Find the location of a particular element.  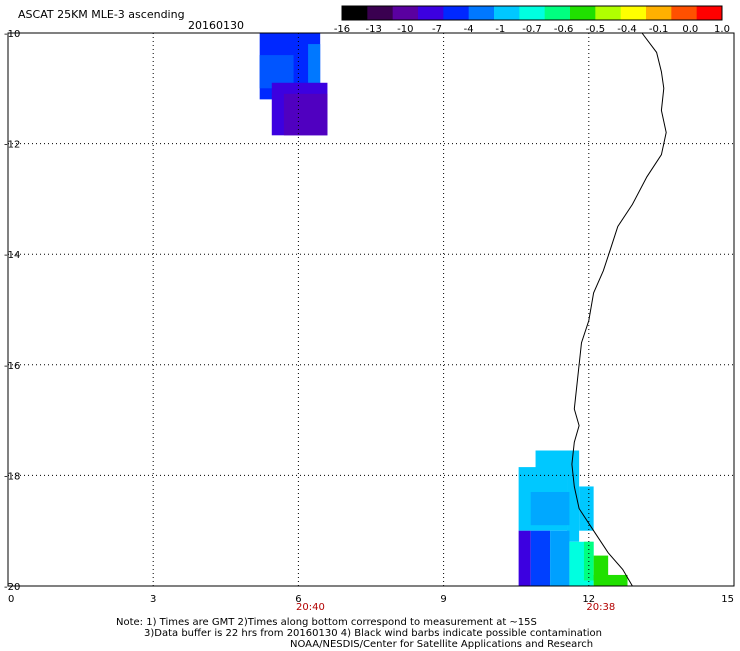

colorbar-label: -7 is located at coordinates (437, 29).